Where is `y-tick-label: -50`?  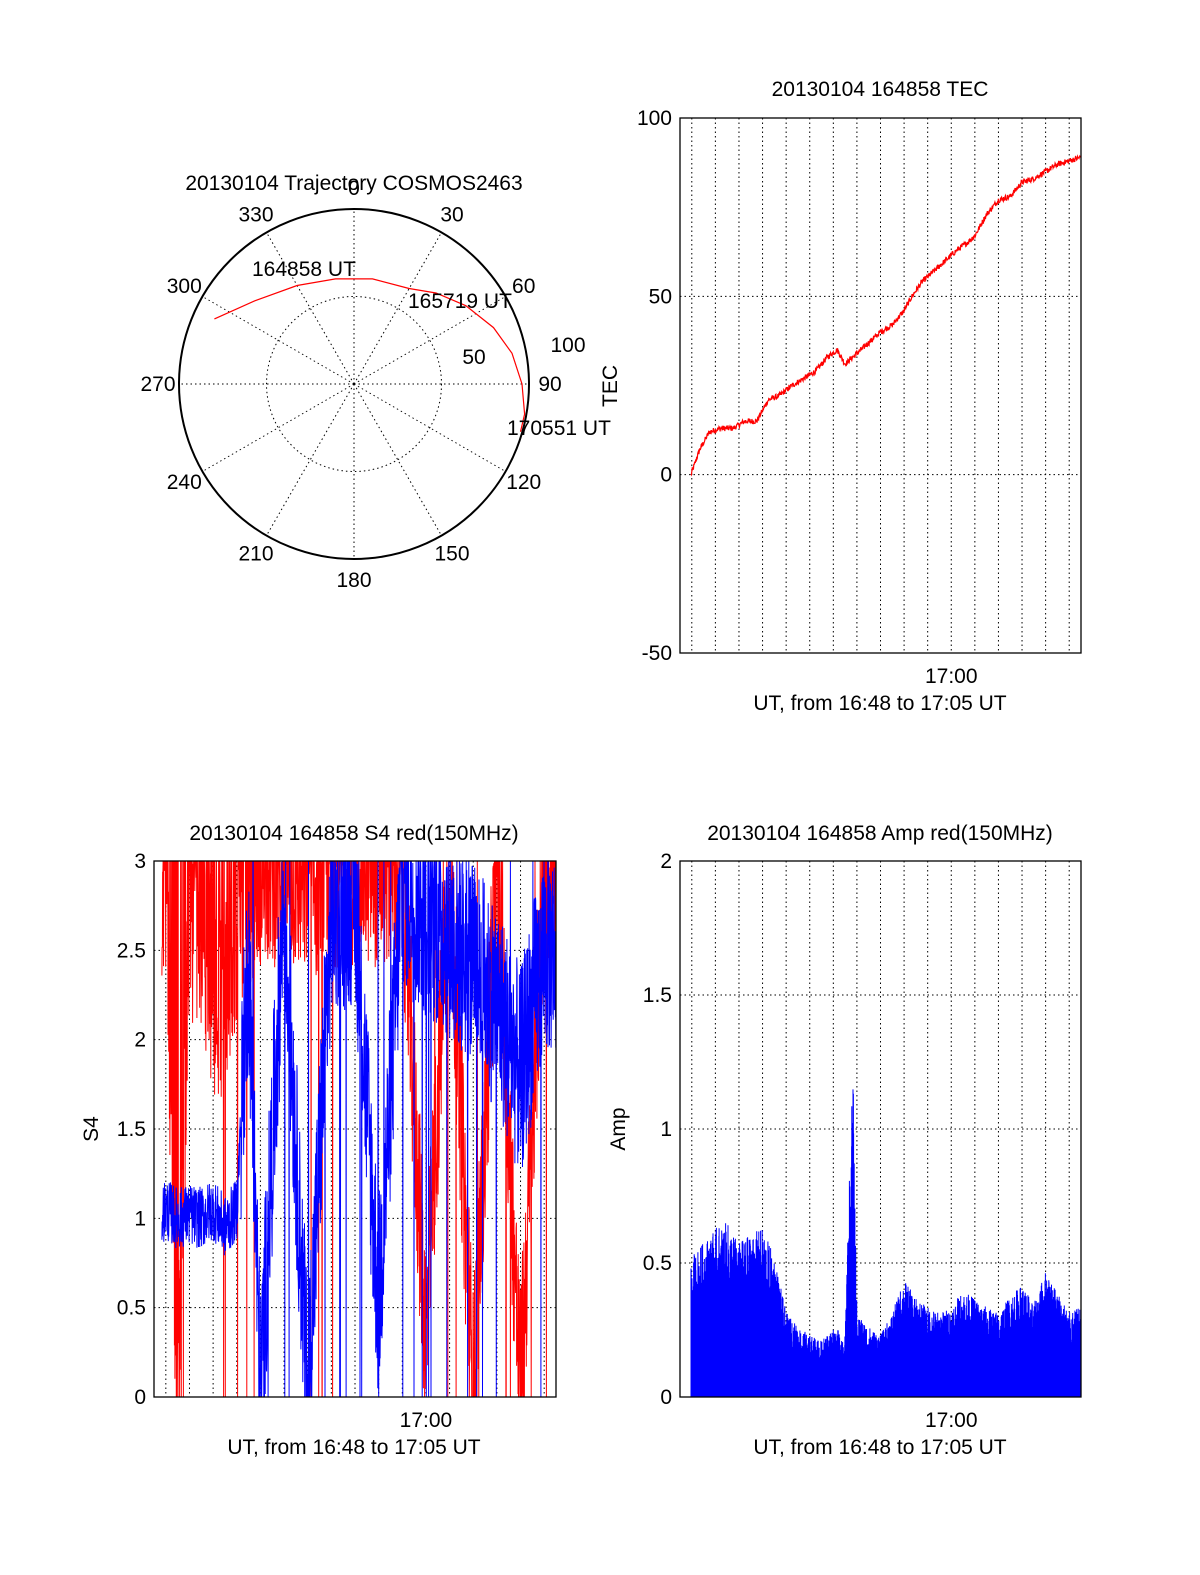
y-tick-label: -50 is located at coordinates (657, 653).